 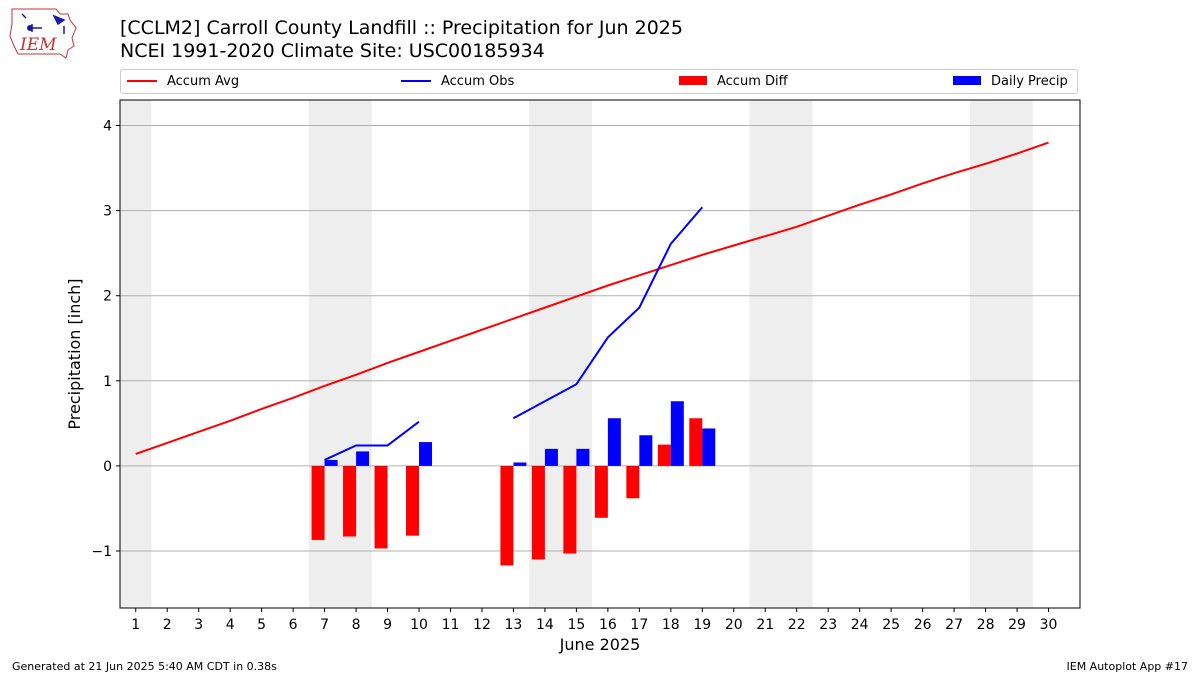 What do you see at coordinates (734, 625) in the screenshot?
I see `x-tick-label: 20` at bounding box center [734, 625].